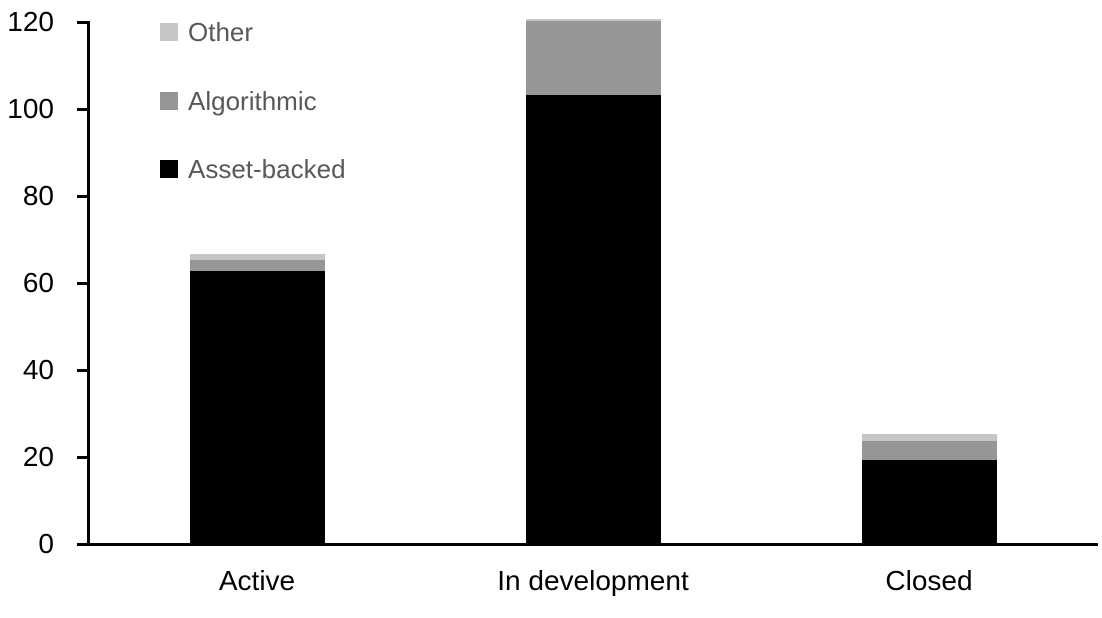  I want to click on legend-label: Other, so click(221, 32).